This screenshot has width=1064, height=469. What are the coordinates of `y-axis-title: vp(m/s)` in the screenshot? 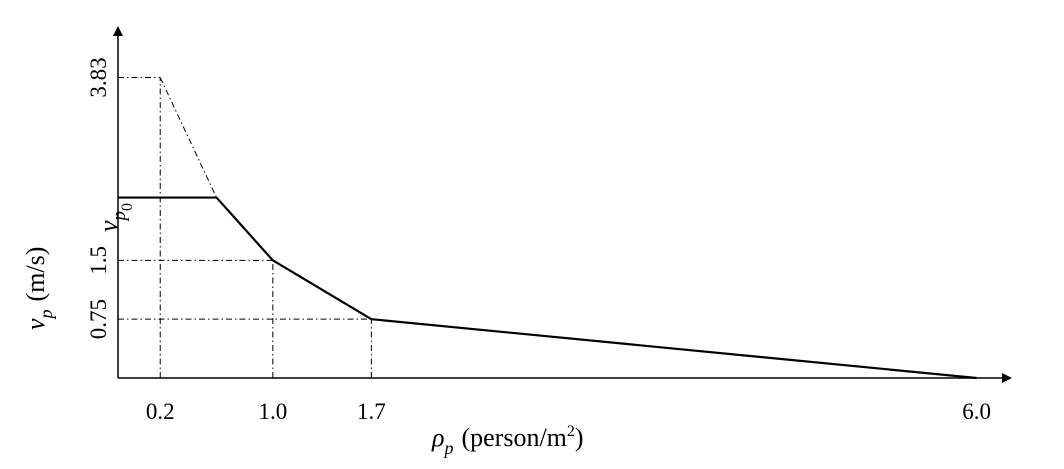 It's located at (38, 288).